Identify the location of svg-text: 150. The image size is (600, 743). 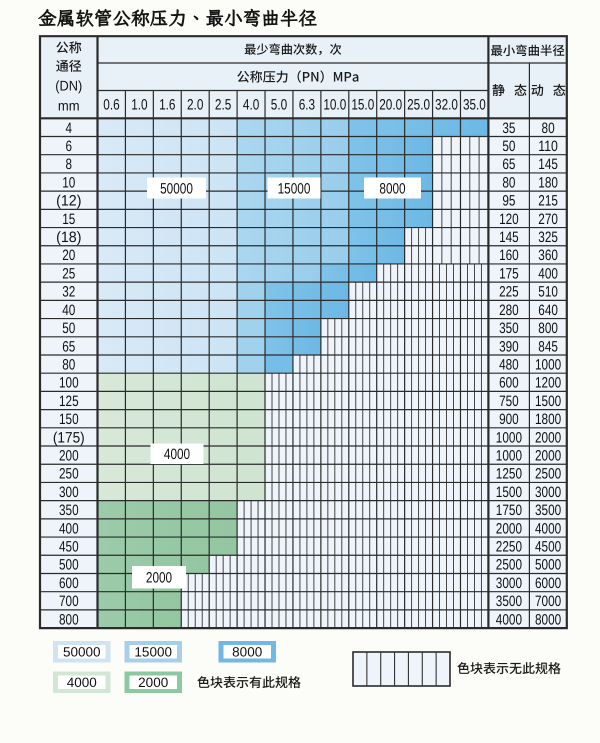
(69, 419).